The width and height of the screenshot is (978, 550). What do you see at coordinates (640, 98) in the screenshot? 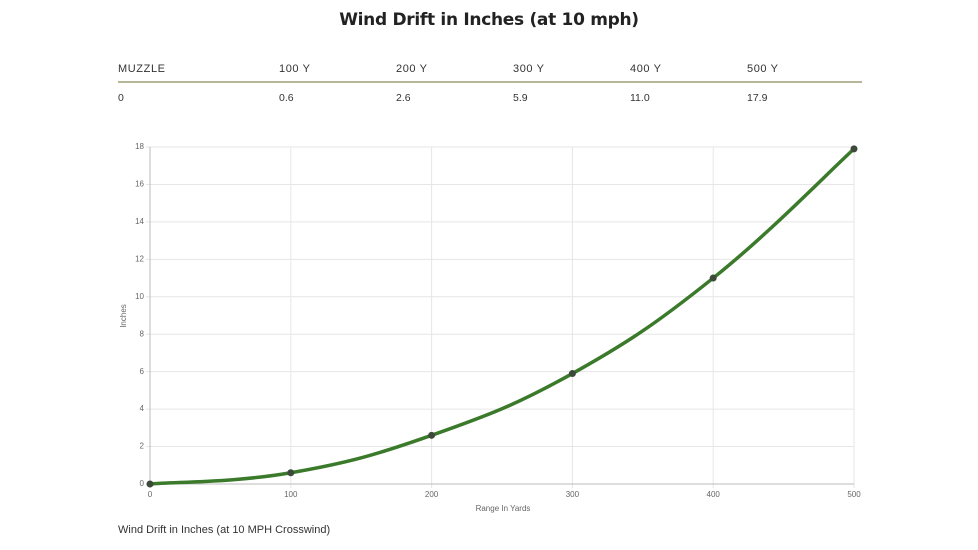
I see `table-cell: 11.0` at bounding box center [640, 98].